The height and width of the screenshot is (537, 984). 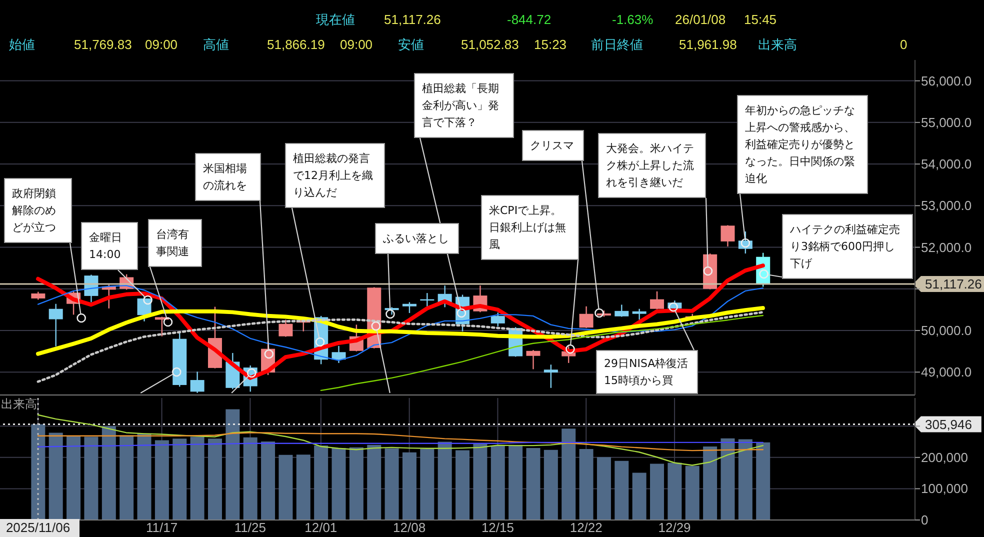 I want to click on text: -844.72, so click(x=529, y=20).